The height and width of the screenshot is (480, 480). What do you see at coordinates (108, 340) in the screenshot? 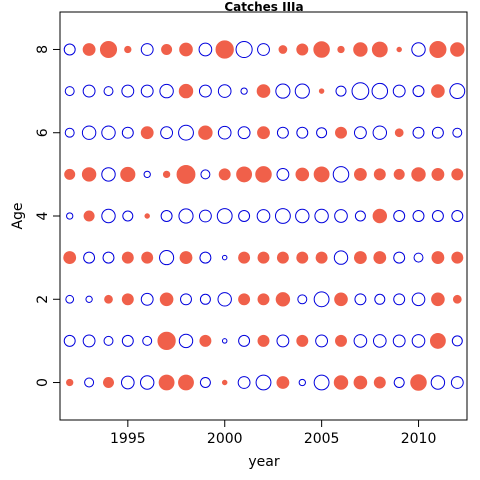
I see `bubble-age1-1994` at bounding box center [108, 340].